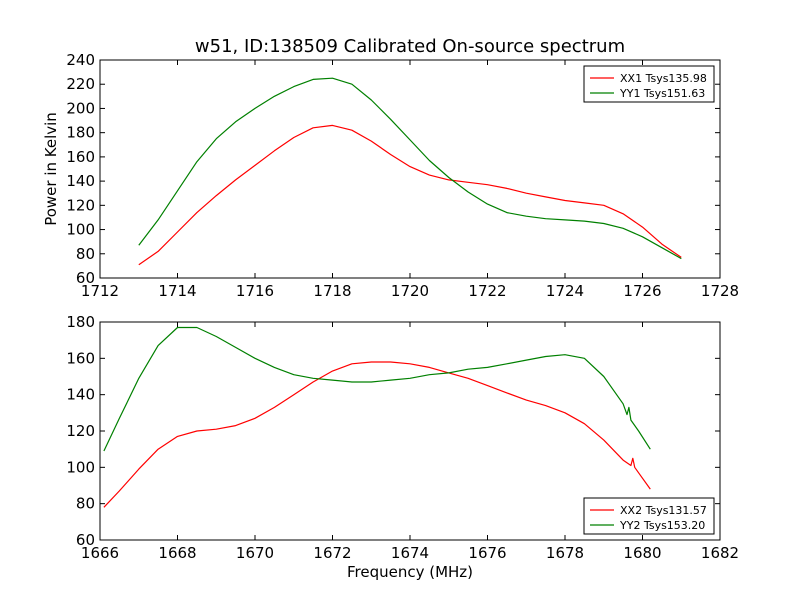  Describe the element at coordinates (410, 291) in the screenshot. I see `x-tick-label: 1720` at that location.